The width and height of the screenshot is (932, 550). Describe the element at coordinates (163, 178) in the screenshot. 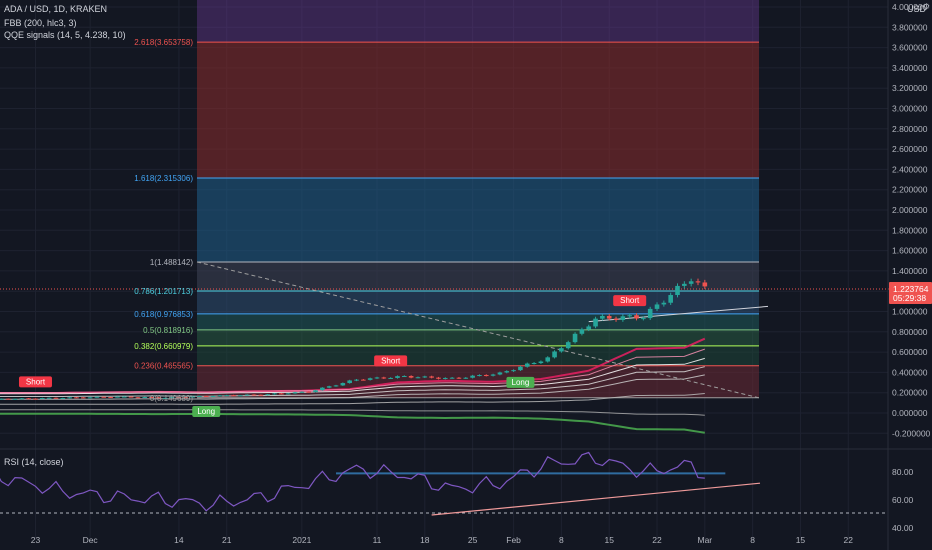

I see `fib-label-1.618: 1.618(2.315306)` at that location.